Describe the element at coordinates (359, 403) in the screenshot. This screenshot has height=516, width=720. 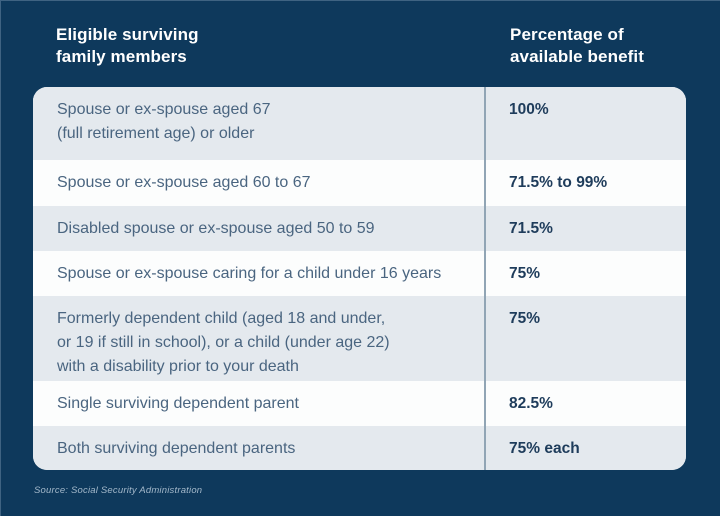
I see `table-row: Single surviving dependent parent 82.5%` at that location.